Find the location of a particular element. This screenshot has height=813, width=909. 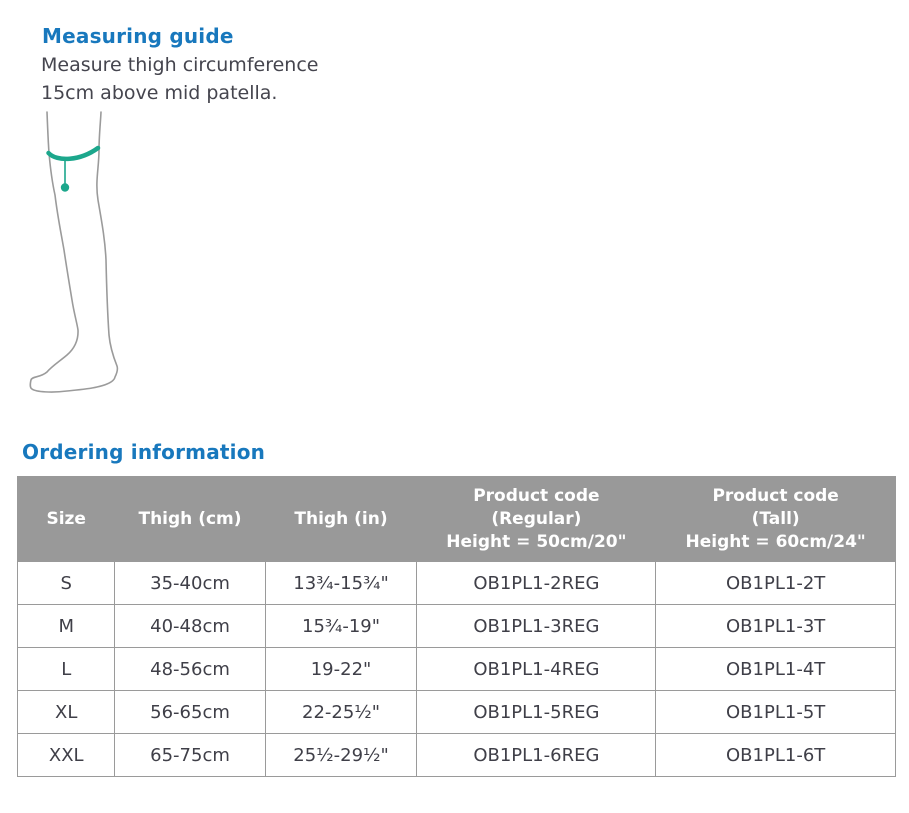

cell-size: M is located at coordinates (66, 626).